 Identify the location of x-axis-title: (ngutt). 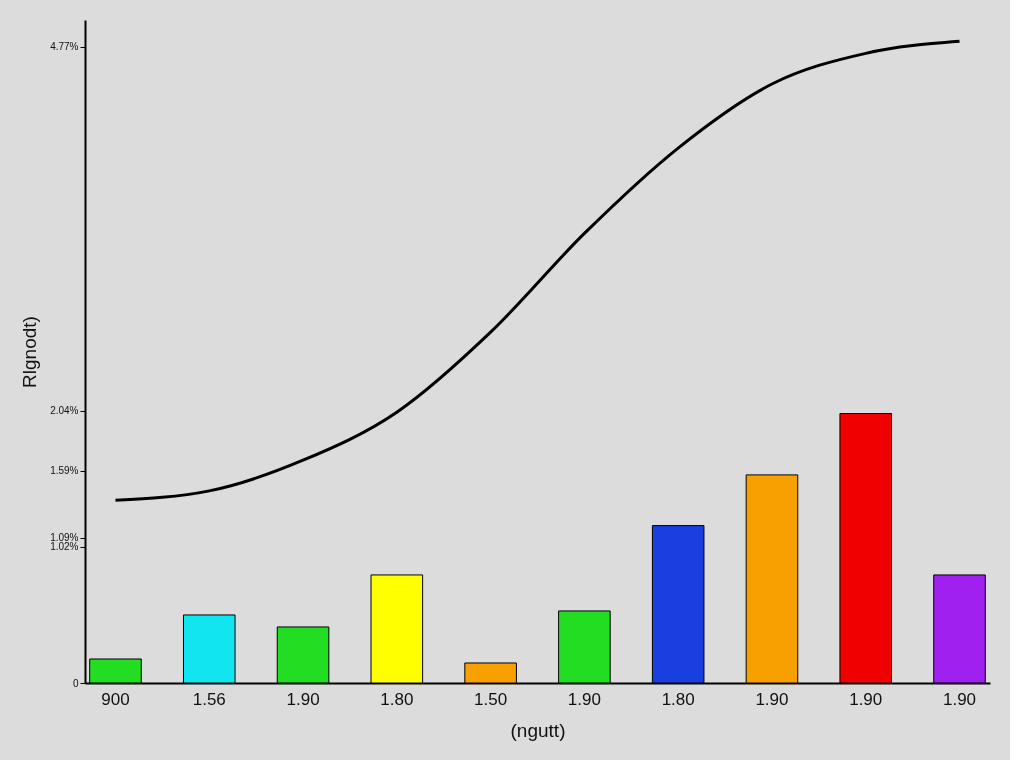
(538, 730).